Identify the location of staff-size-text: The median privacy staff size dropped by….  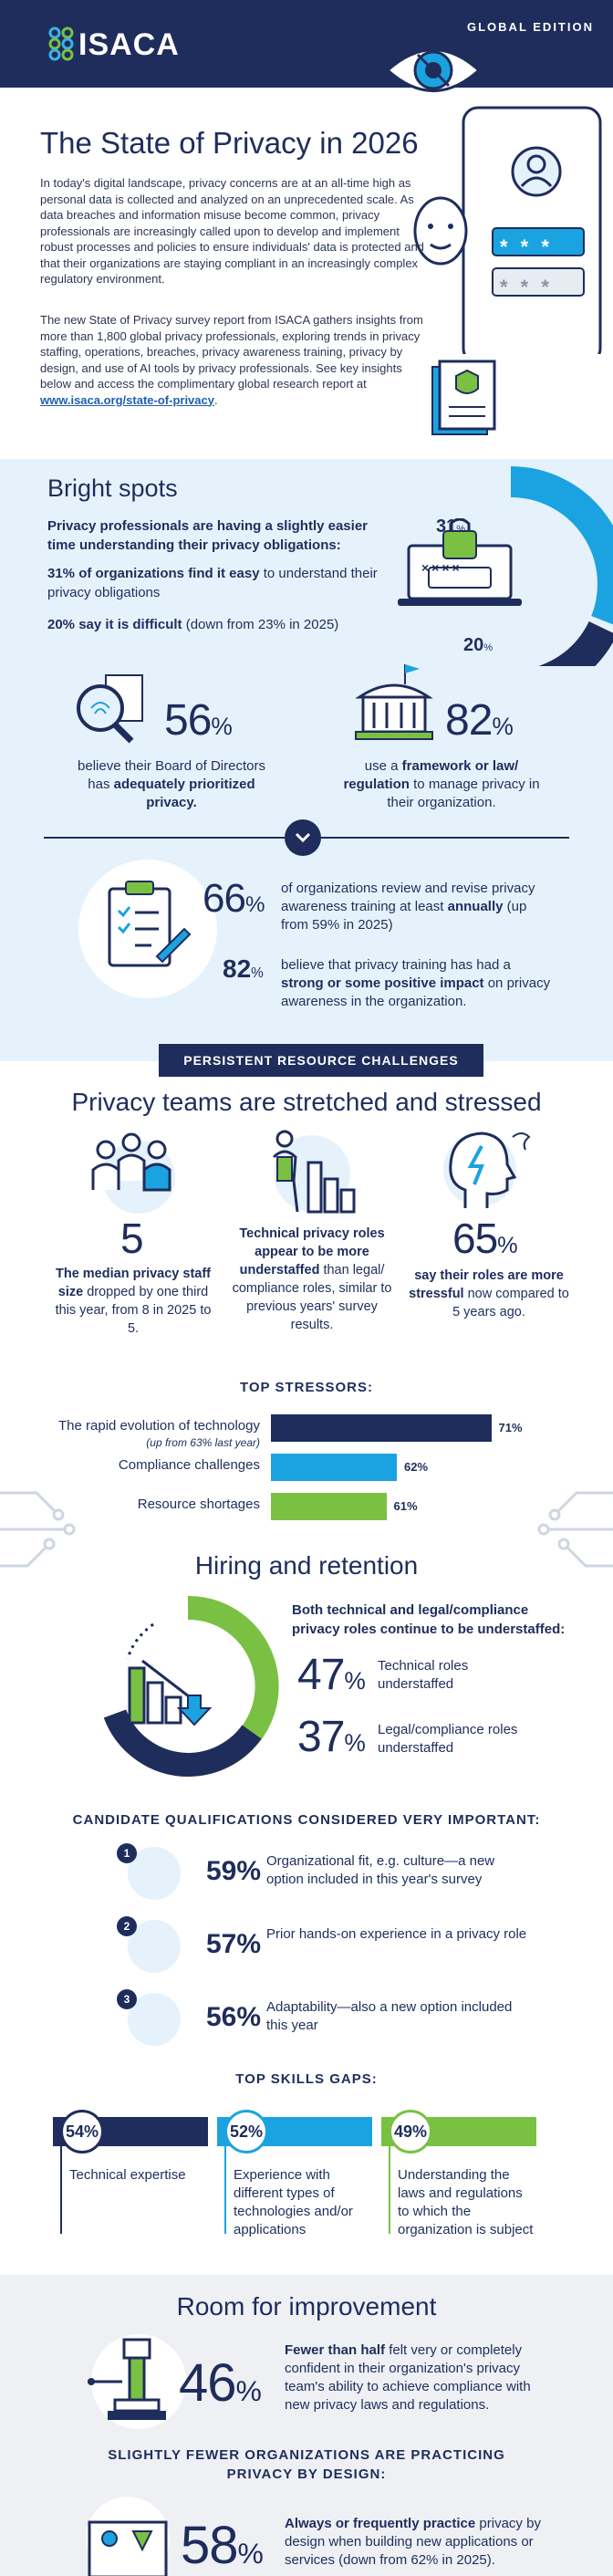
(133, 1301).